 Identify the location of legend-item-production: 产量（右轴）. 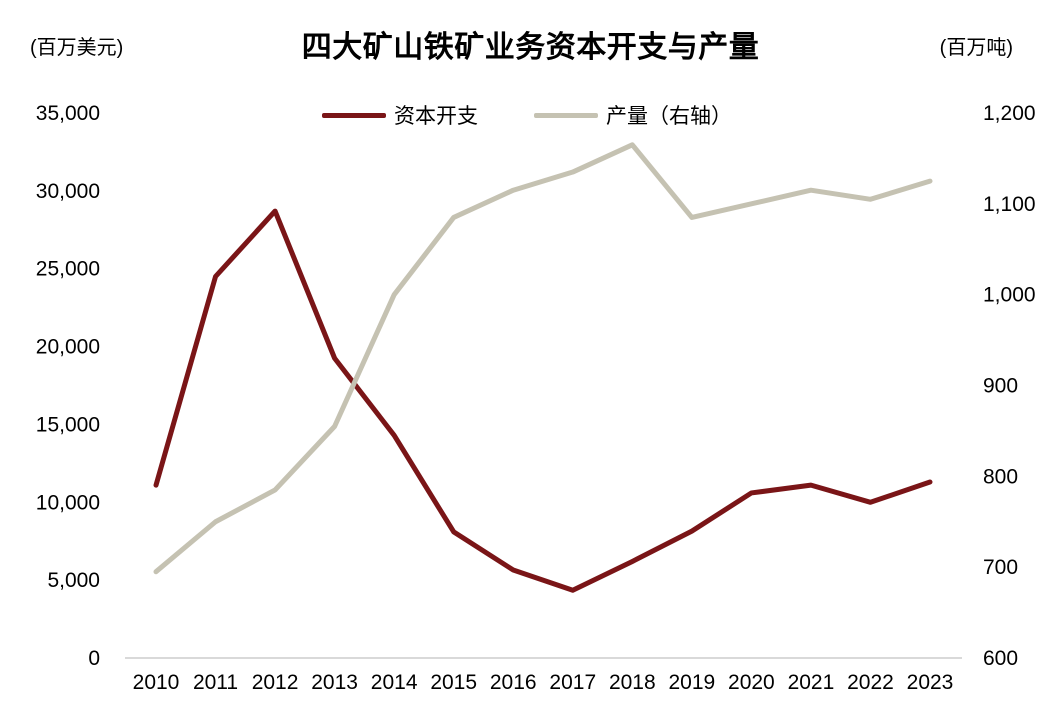
(633, 115).